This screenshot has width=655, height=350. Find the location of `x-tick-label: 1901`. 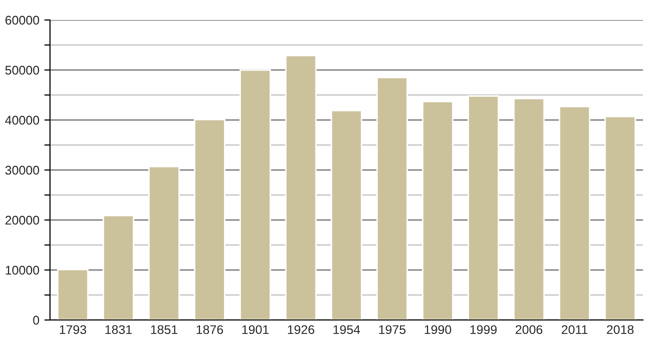

x-tick-label: 1901 is located at coordinates (255, 329).